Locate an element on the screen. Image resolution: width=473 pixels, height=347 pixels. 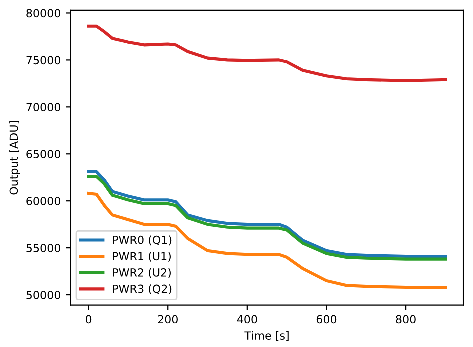
x-tick-label: 600 is located at coordinates (326, 319).